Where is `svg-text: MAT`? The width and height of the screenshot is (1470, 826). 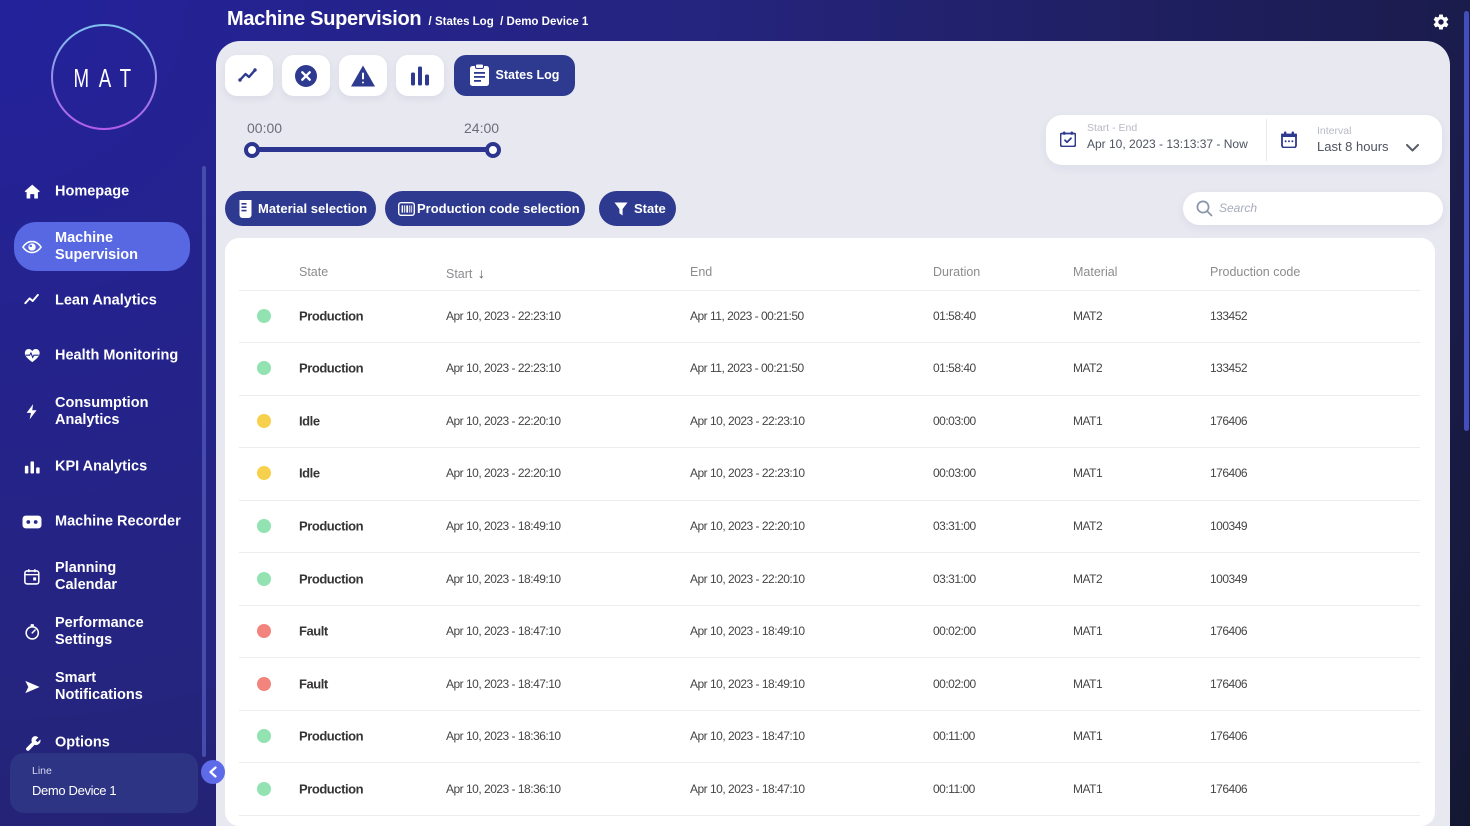
svg-text: MAT is located at coordinates (107, 78).